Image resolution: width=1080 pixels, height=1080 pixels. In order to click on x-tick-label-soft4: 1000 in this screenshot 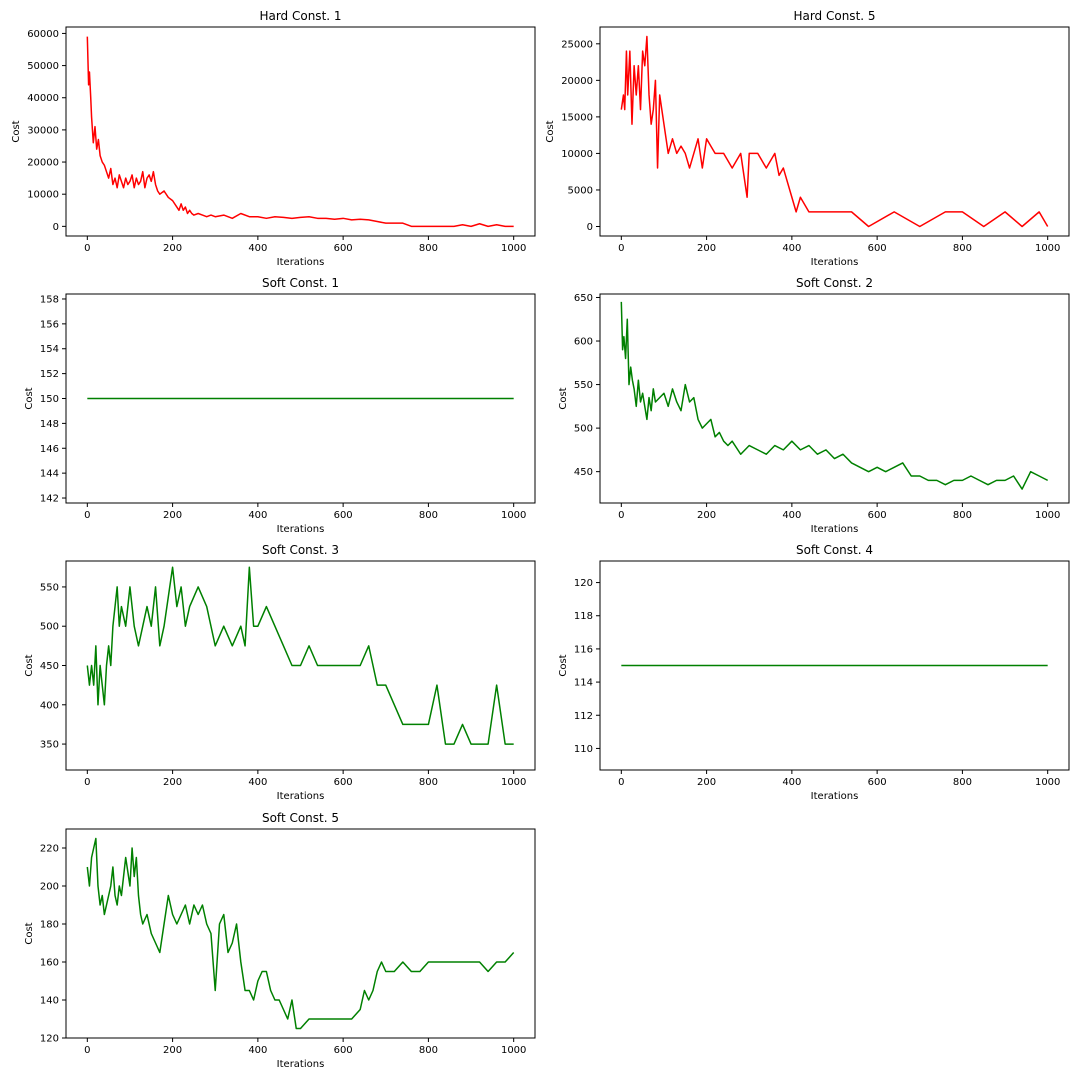, I will do `click(1047, 782)`.